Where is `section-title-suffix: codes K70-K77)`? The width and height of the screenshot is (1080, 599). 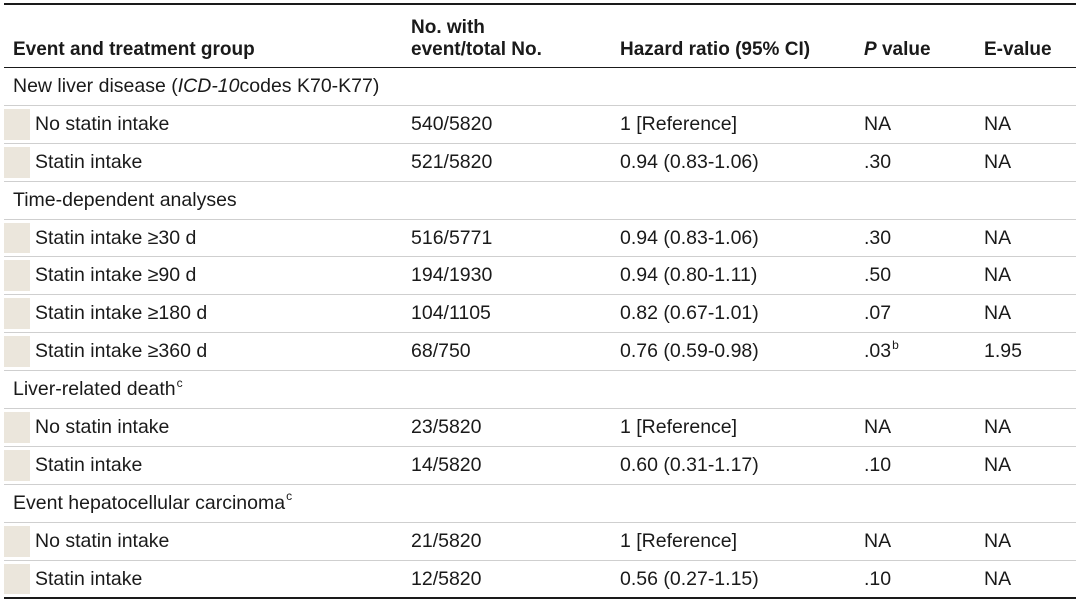 section-title-suffix: codes K70-K77) is located at coordinates (309, 85).